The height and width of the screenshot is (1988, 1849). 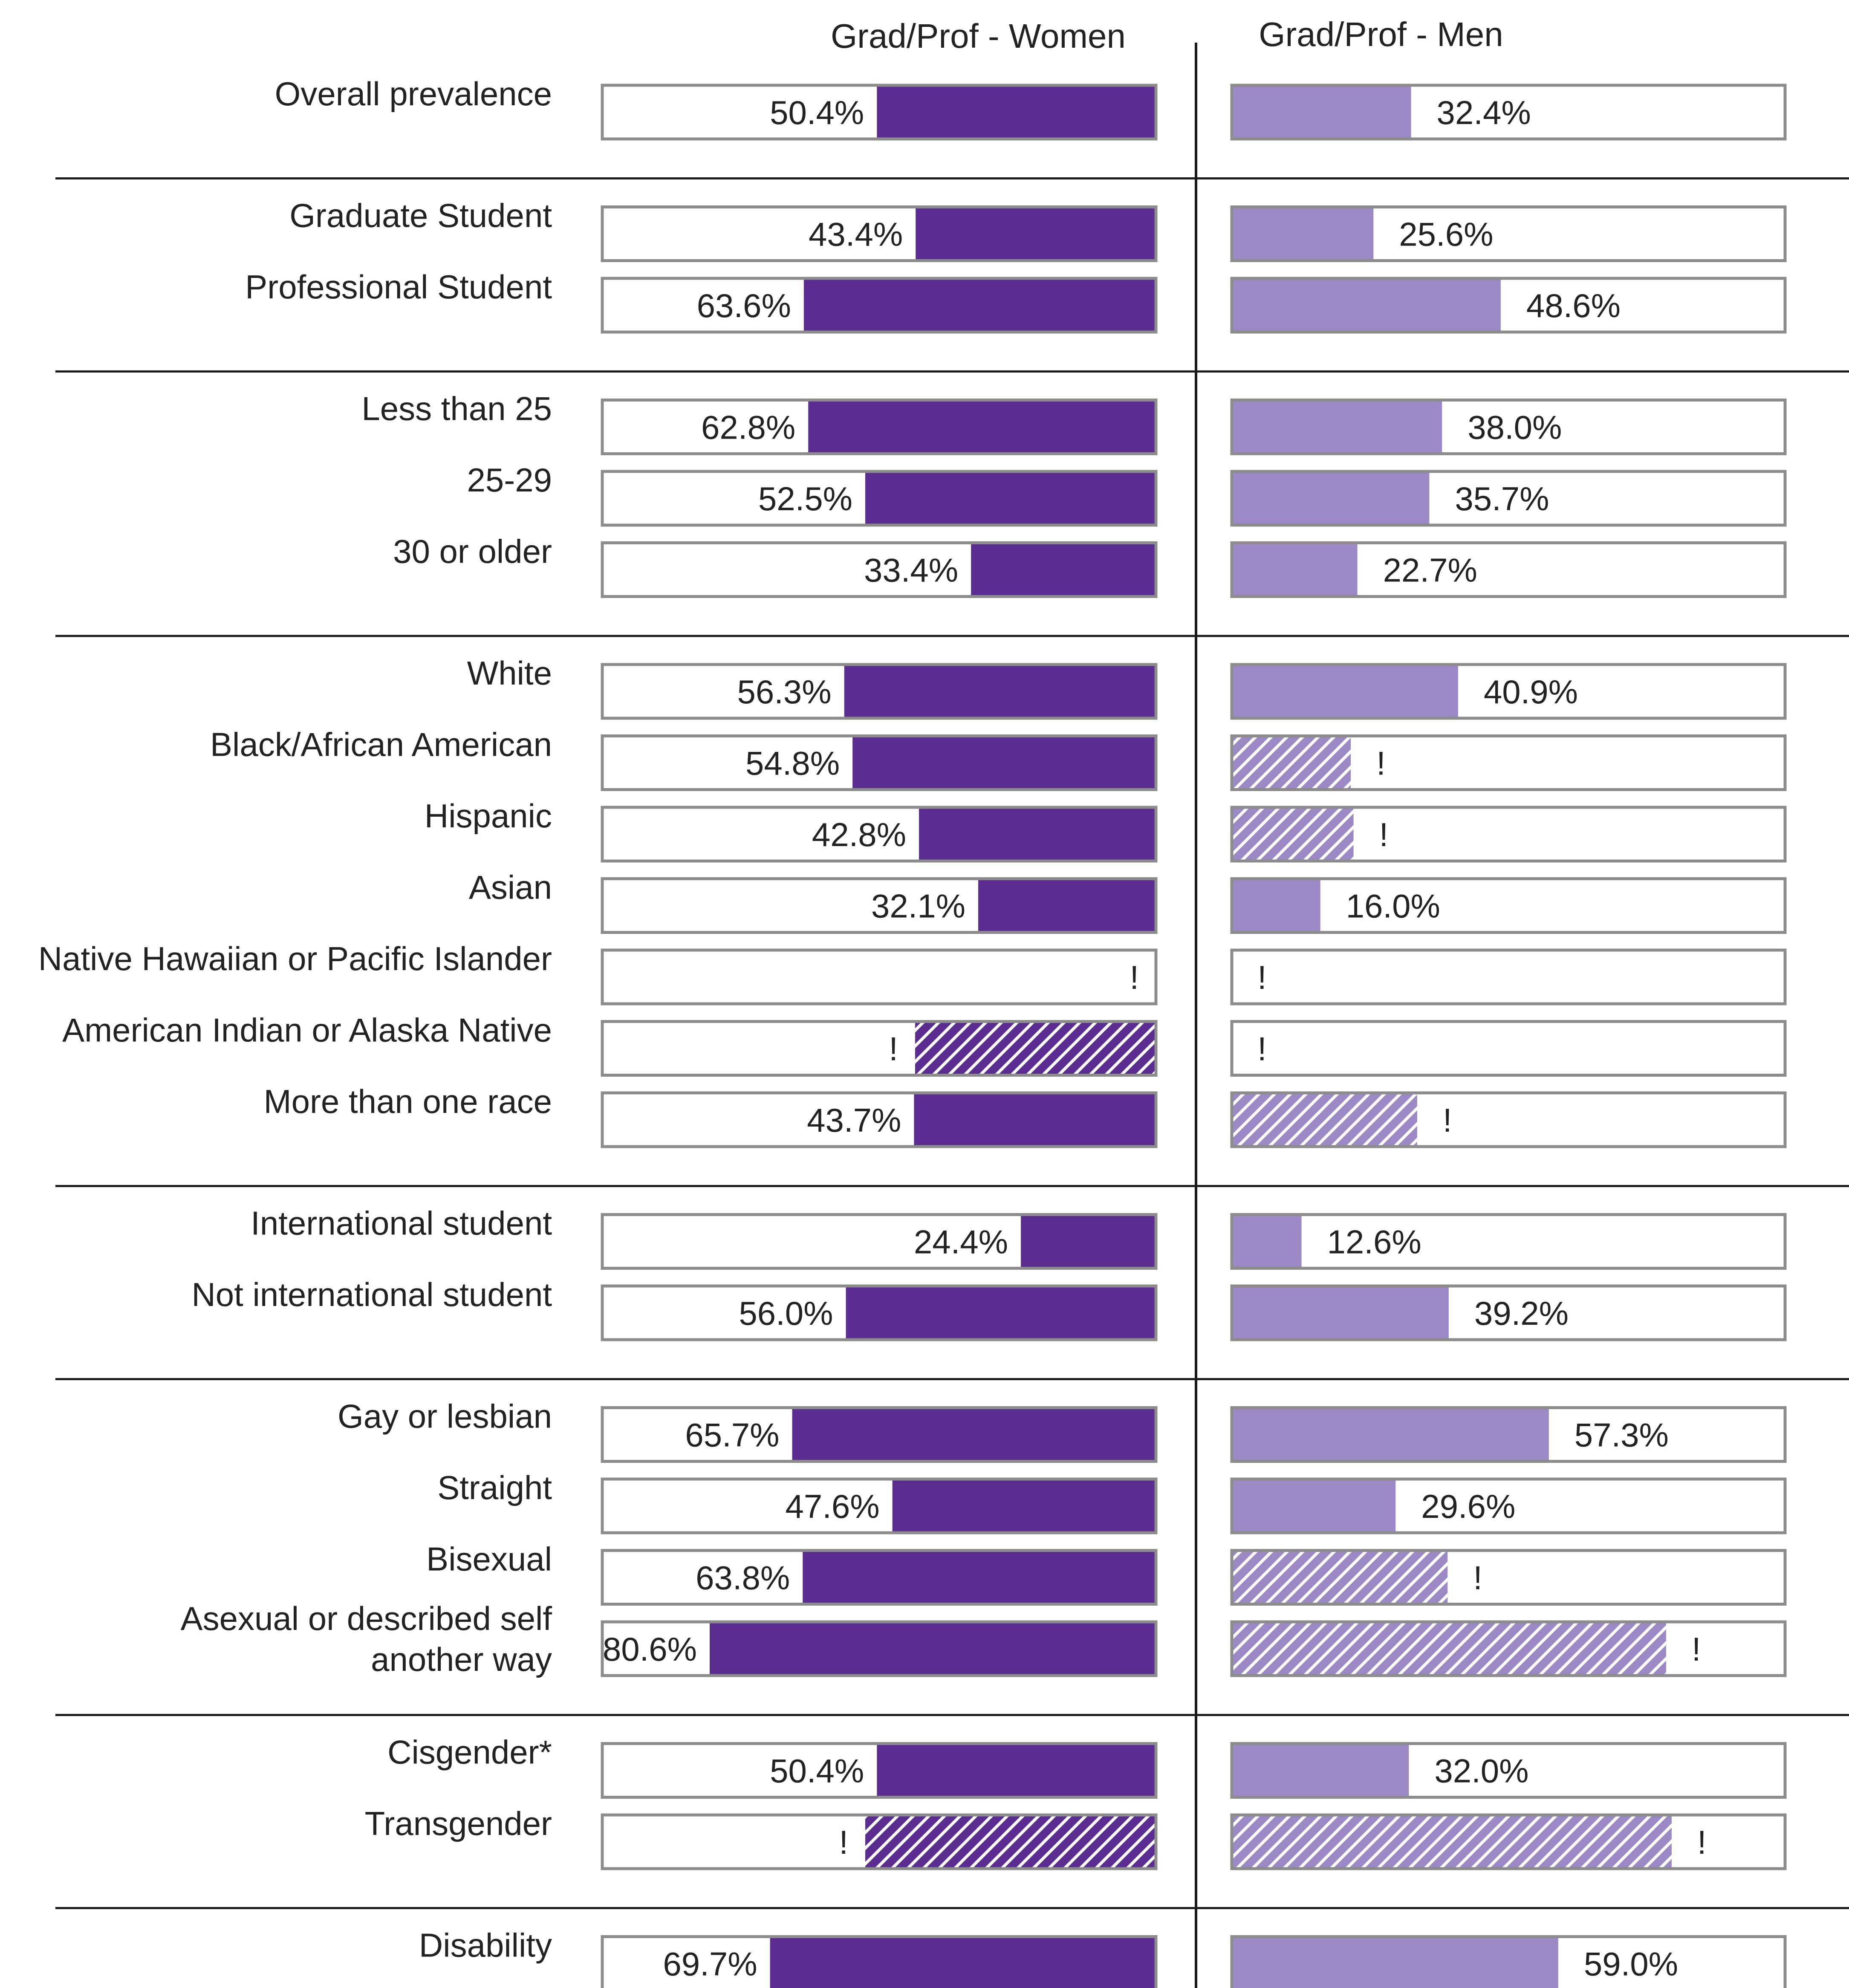 I want to click on category-label: Overall prevalence, so click(x=413, y=94).